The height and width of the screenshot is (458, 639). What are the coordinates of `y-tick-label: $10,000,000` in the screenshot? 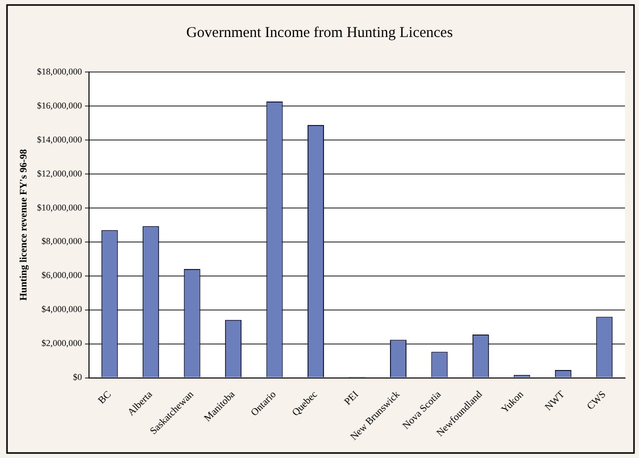 It's located at (59, 207).